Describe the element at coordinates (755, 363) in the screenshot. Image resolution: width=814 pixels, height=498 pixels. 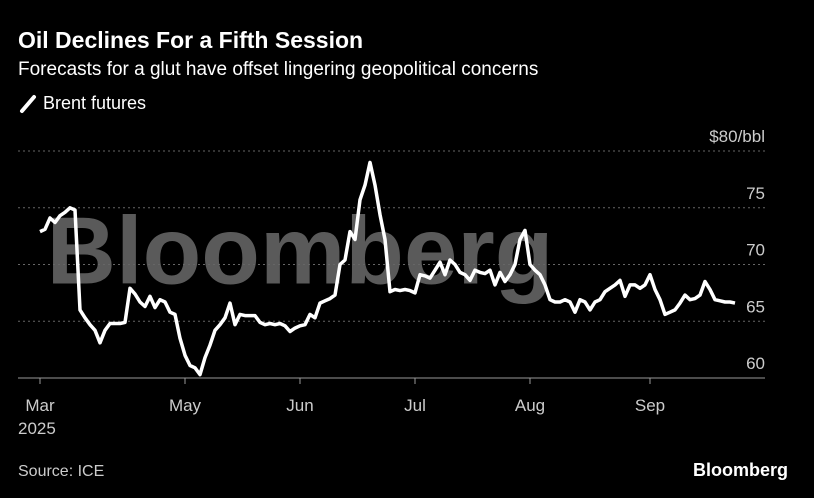
I see `y-tick-label: 60` at that location.